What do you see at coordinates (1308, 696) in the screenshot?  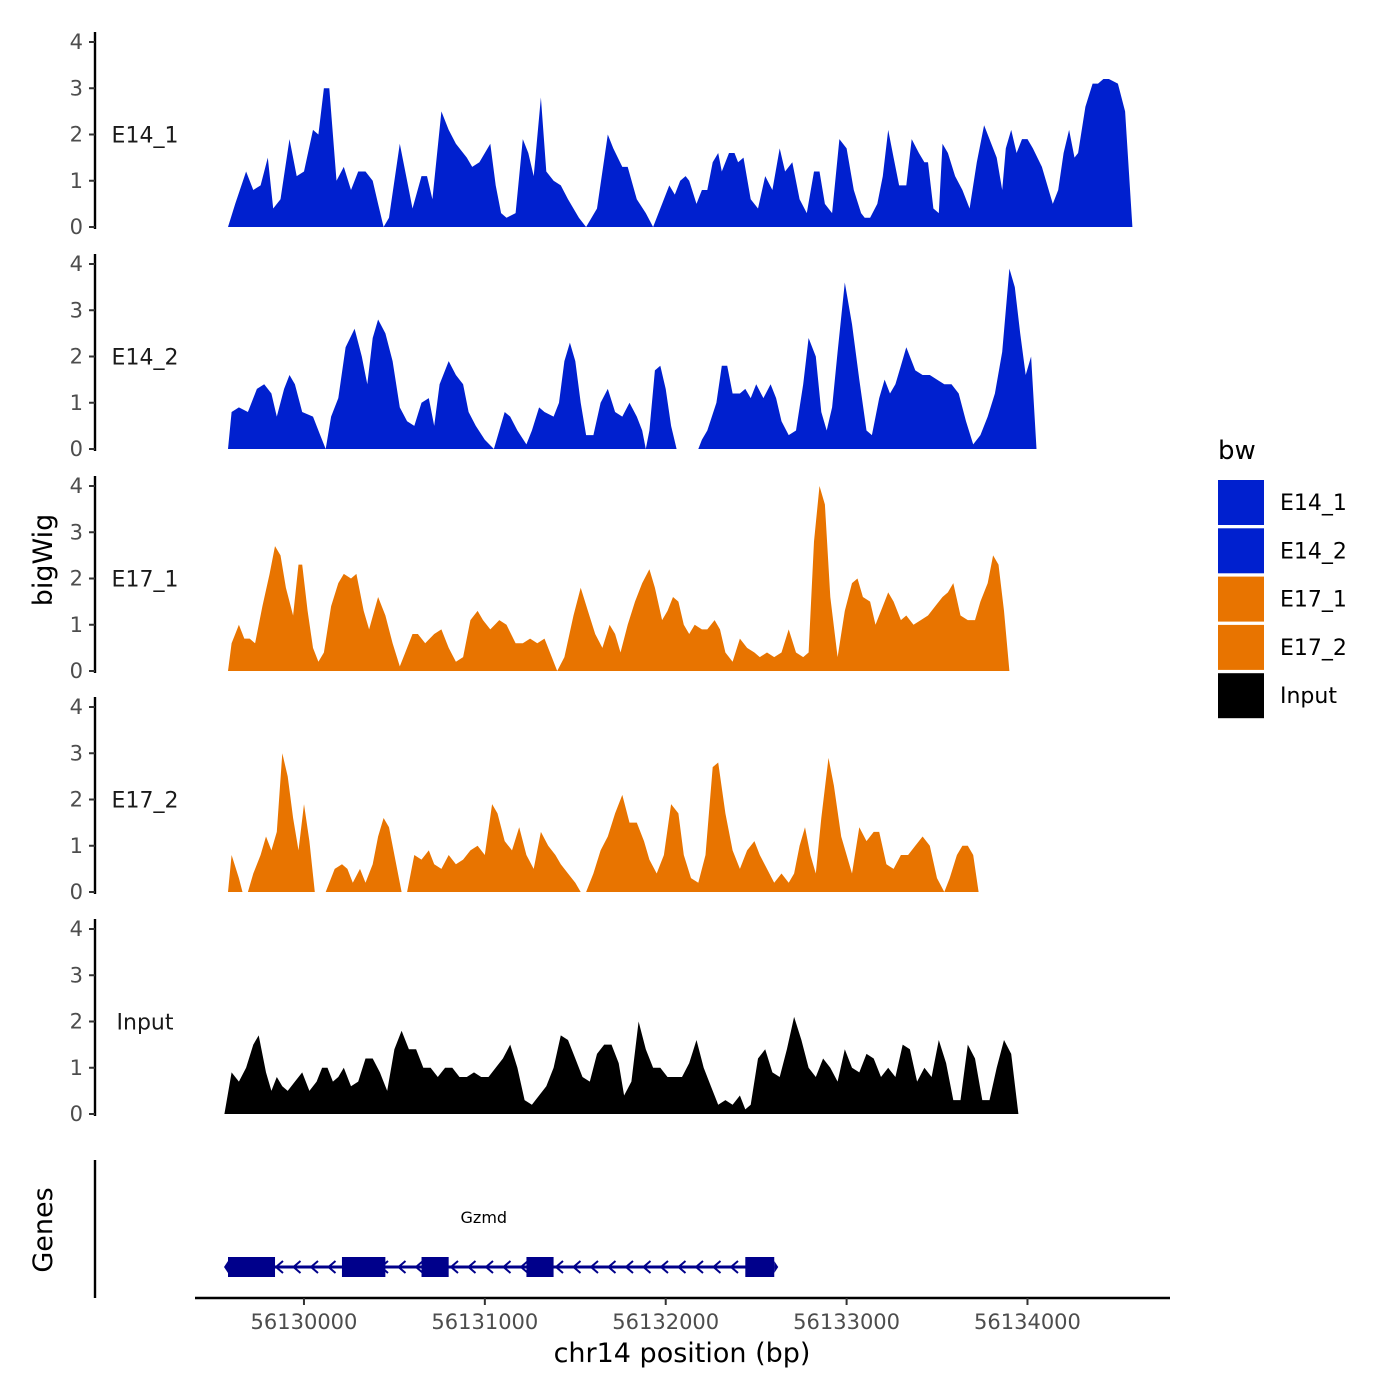 I see `legend-label: Input` at bounding box center [1308, 696].